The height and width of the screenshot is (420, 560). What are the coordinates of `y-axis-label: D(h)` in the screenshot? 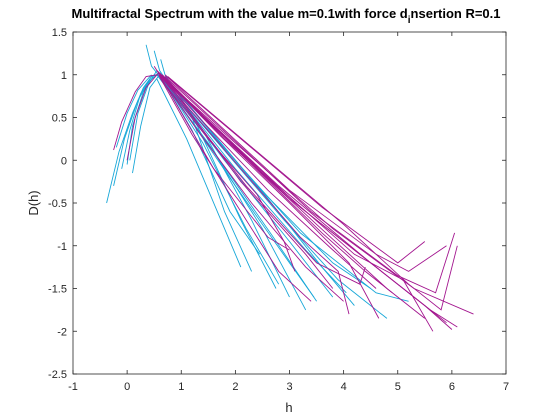 It's located at (33, 202).